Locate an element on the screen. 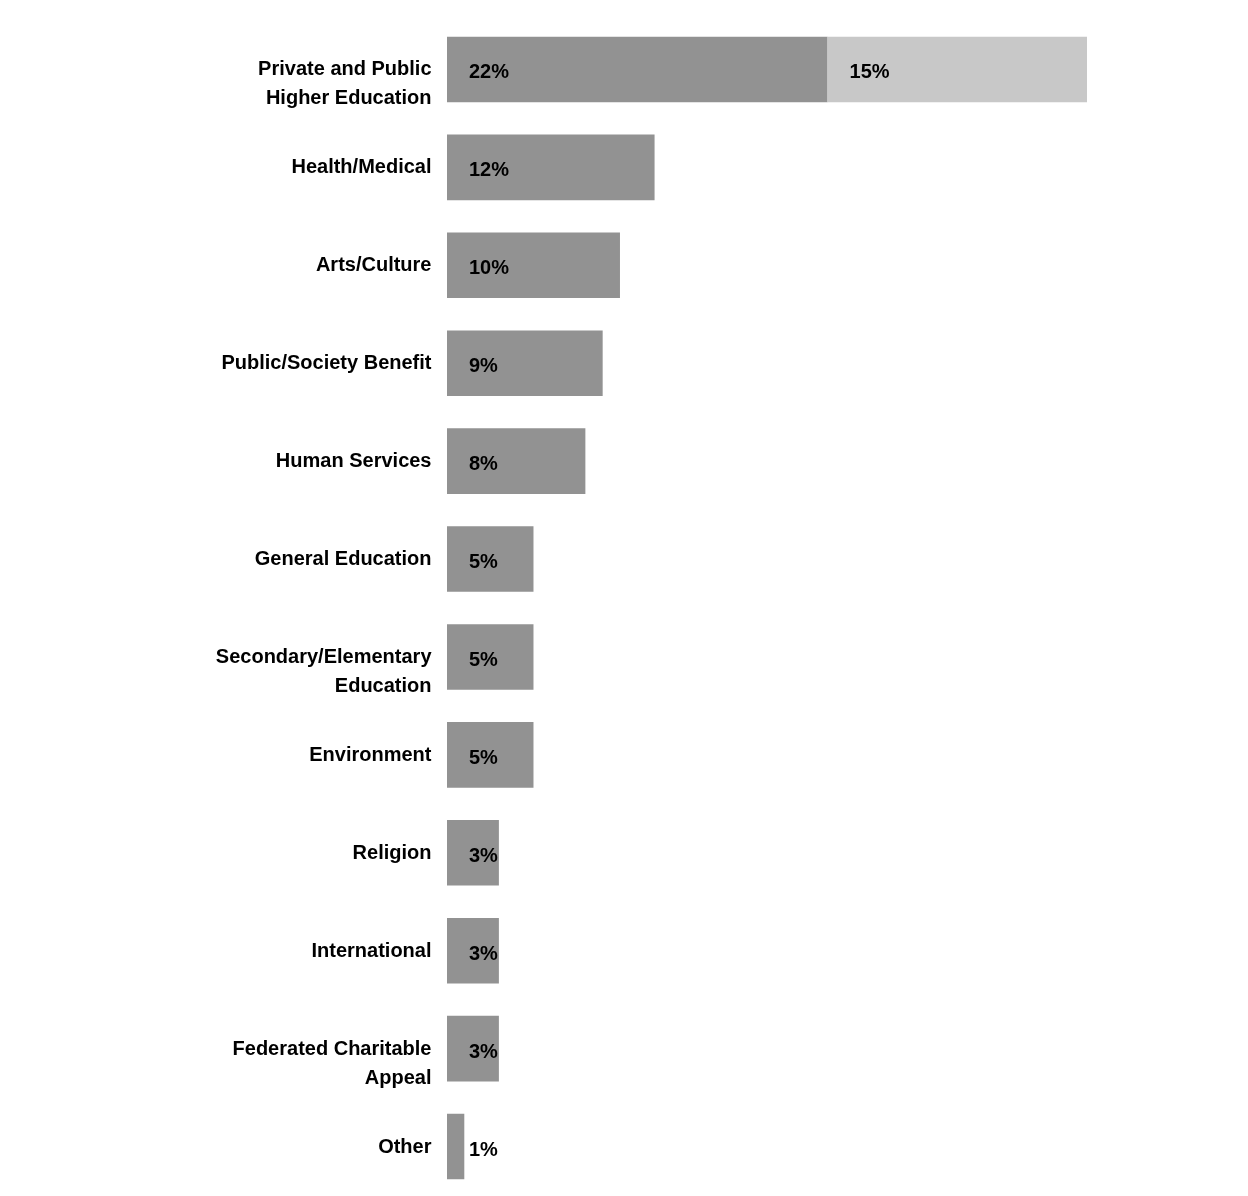 The height and width of the screenshot is (1196, 1248). data-label: 12% is located at coordinates (489, 169).